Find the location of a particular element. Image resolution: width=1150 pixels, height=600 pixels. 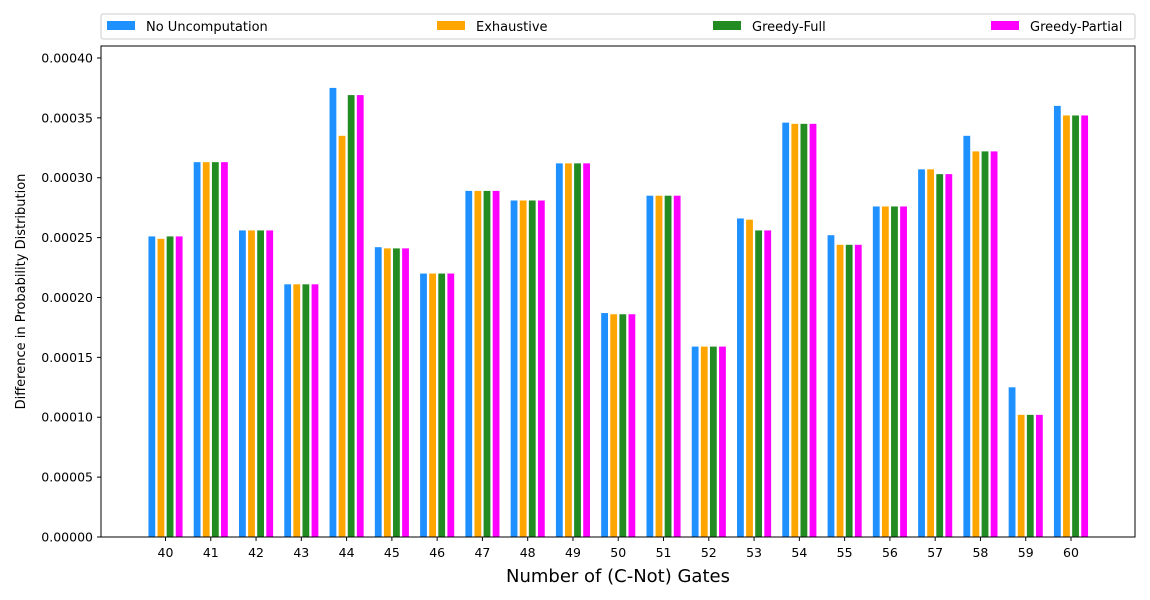

x-tick-label: 52 is located at coordinates (709, 552).